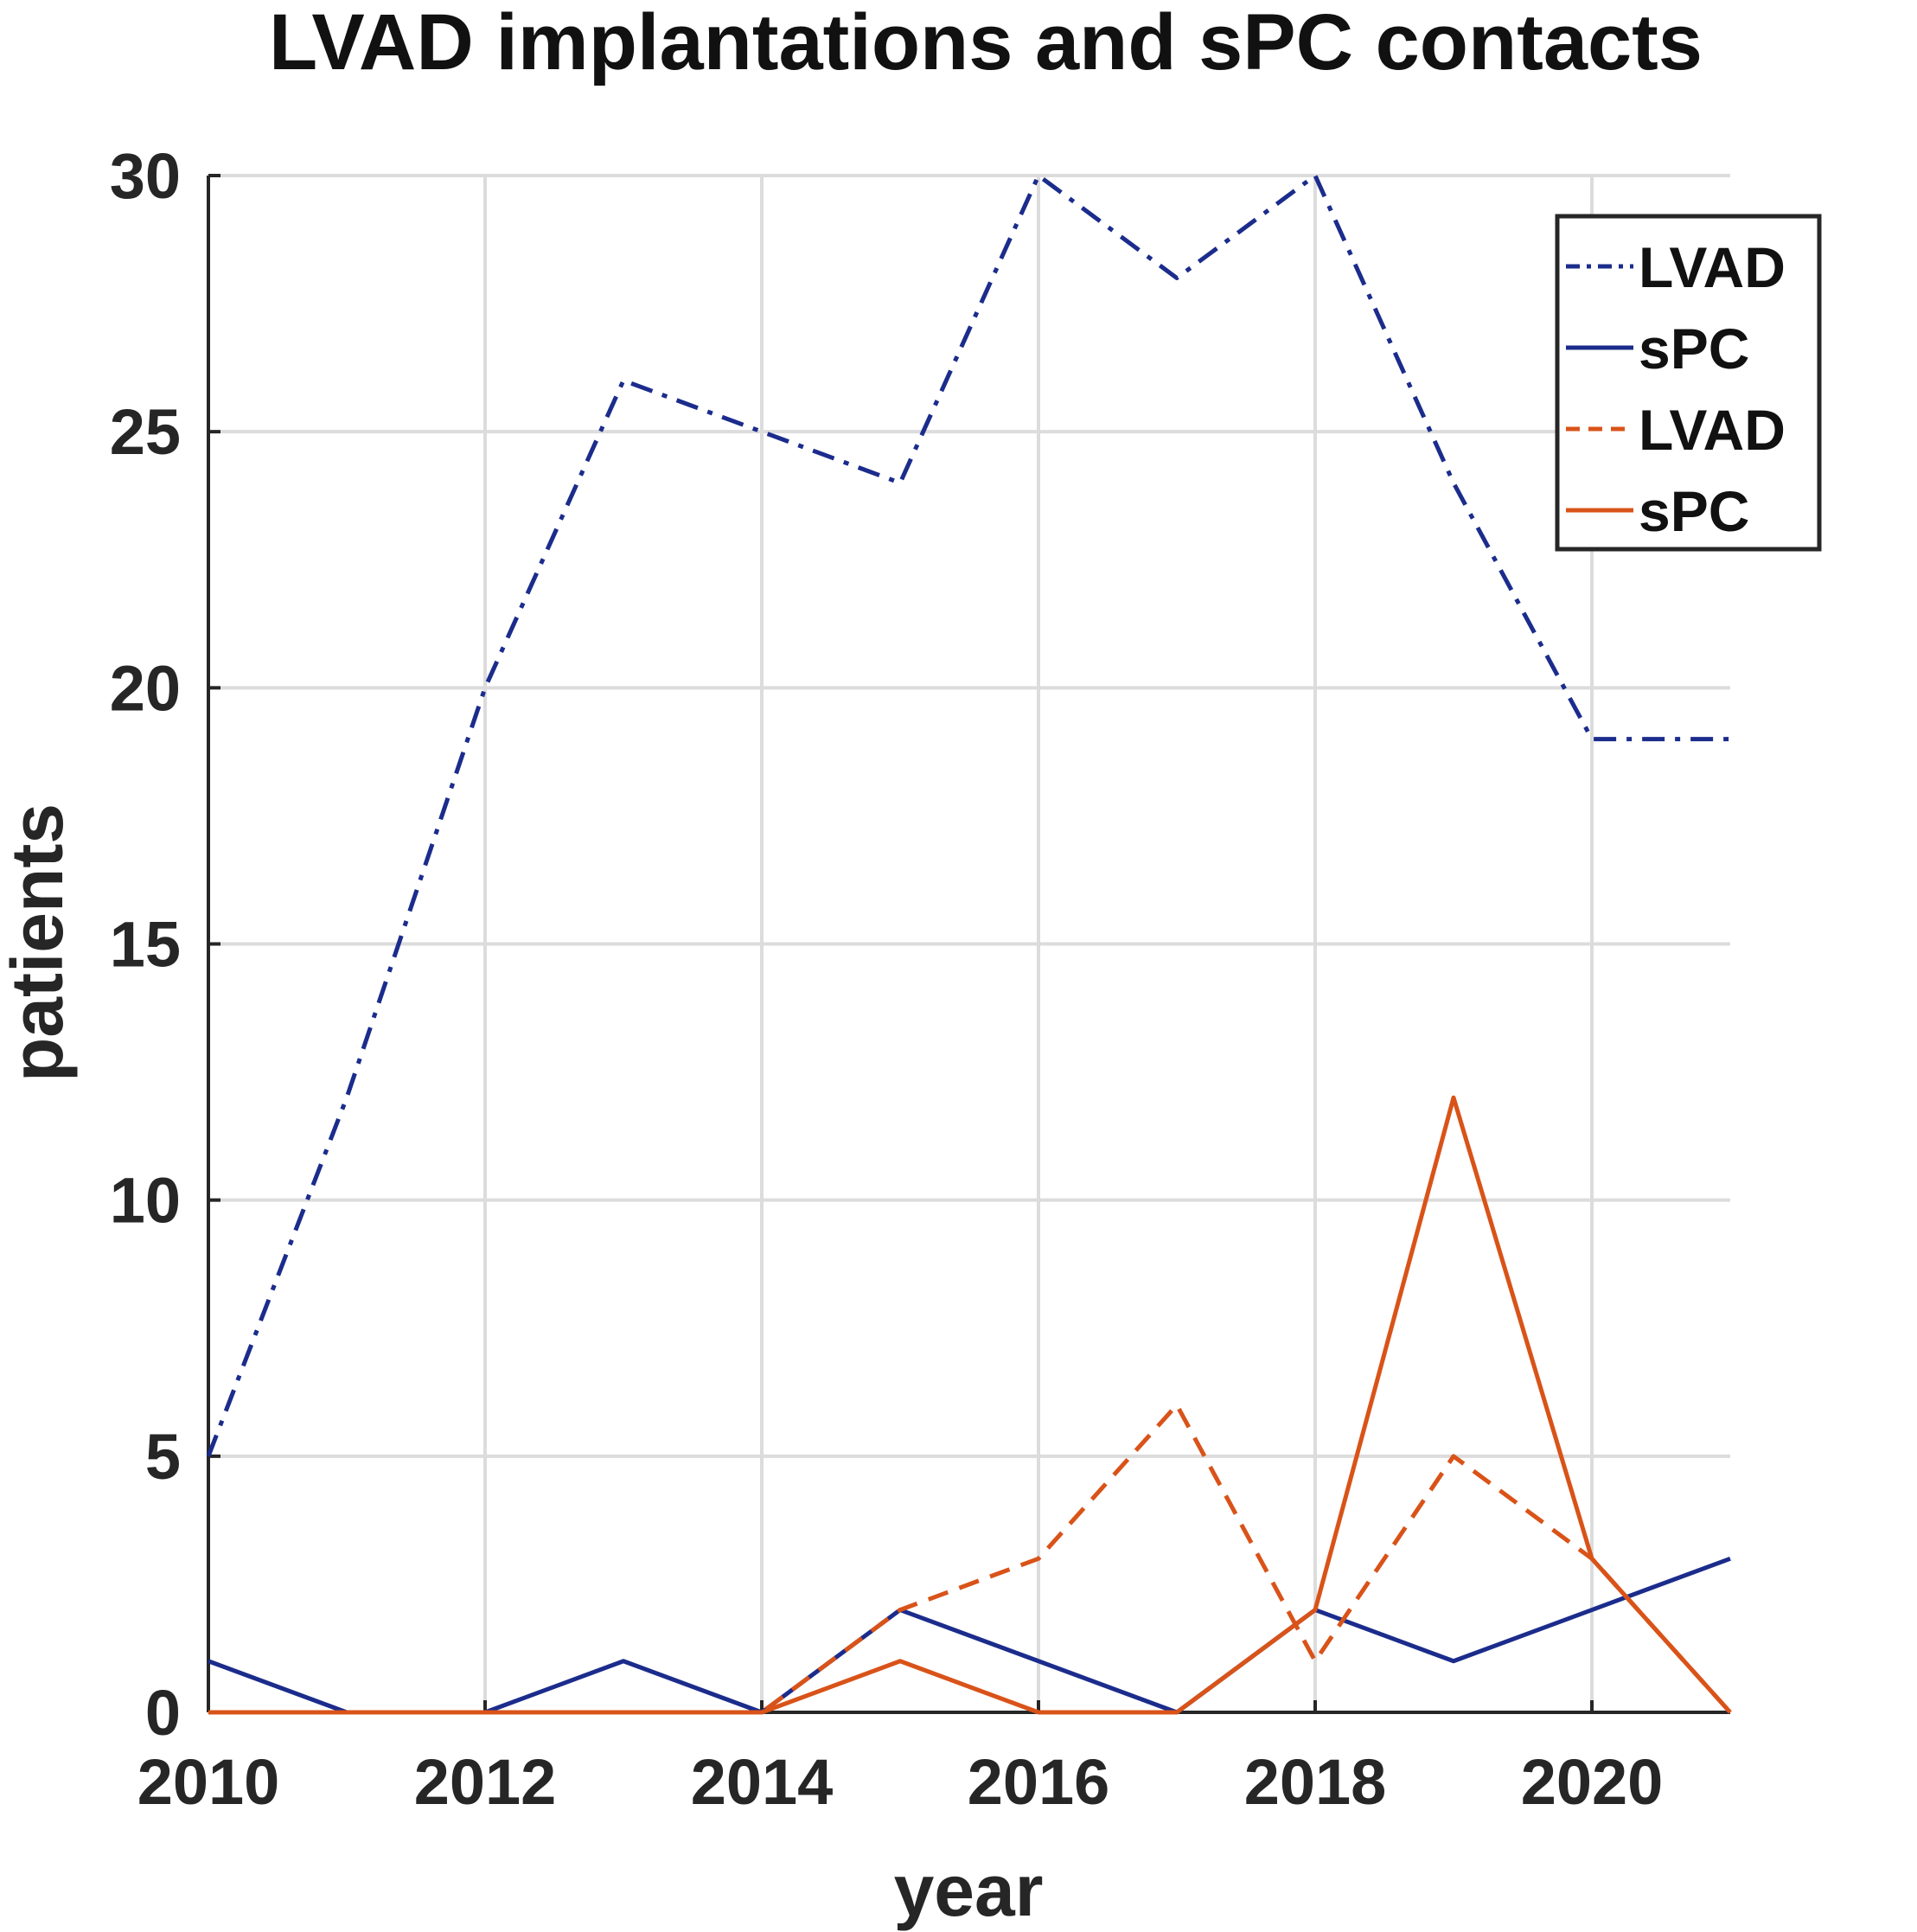 The height and width of the screenshot is (1932, 1917). Describe the element at coordinates (485, 1782) in the screenshot. I see `x-tick-label: 2012` at that location.